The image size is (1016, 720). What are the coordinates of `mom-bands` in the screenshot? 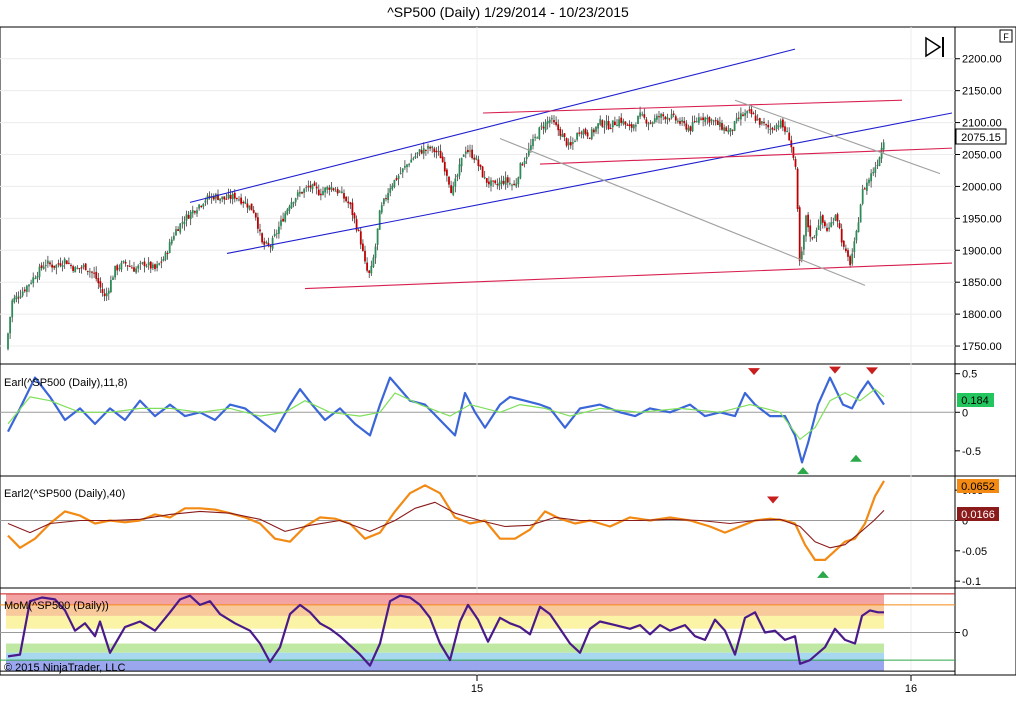 It's located at (477, 632).